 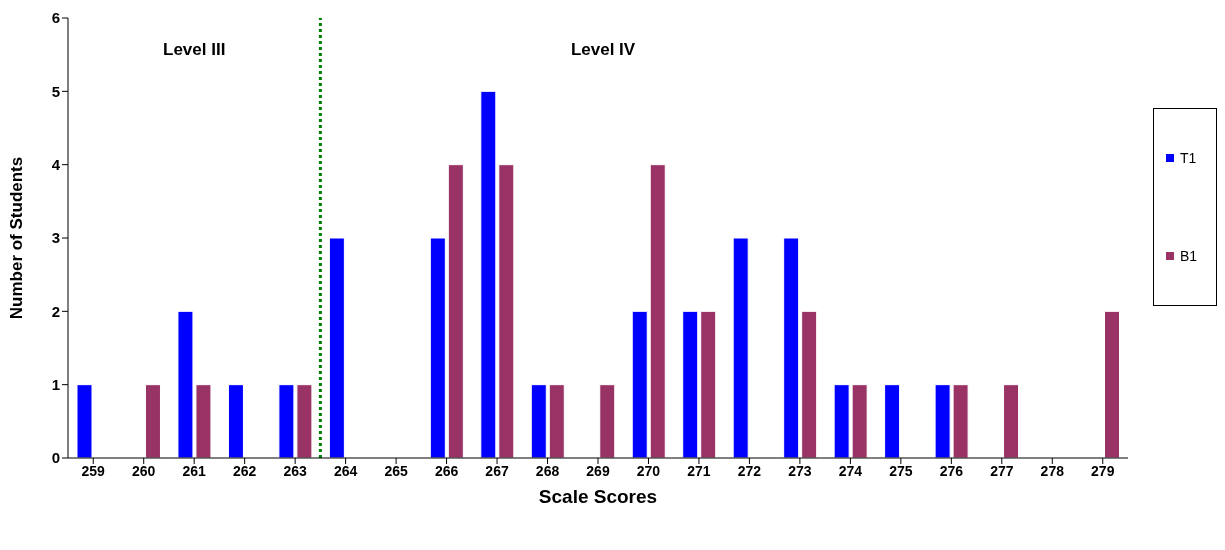 I want to click on legend-label: T1, so click(x=1188, y=158).